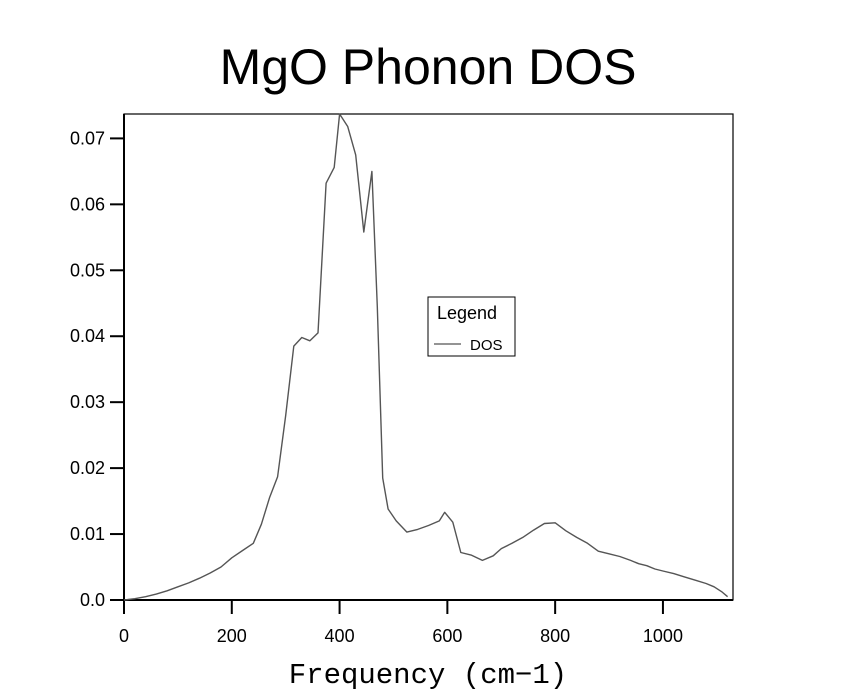  What do you see at coordinates (486, 345) in the screenshot?
I see `legend-entry-dos: DOS` at bounding box center [486, 345].